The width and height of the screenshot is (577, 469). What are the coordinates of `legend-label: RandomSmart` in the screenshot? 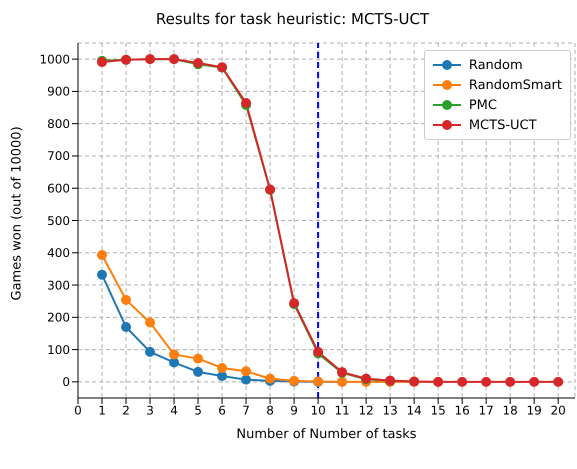 It's located at (515, 85).